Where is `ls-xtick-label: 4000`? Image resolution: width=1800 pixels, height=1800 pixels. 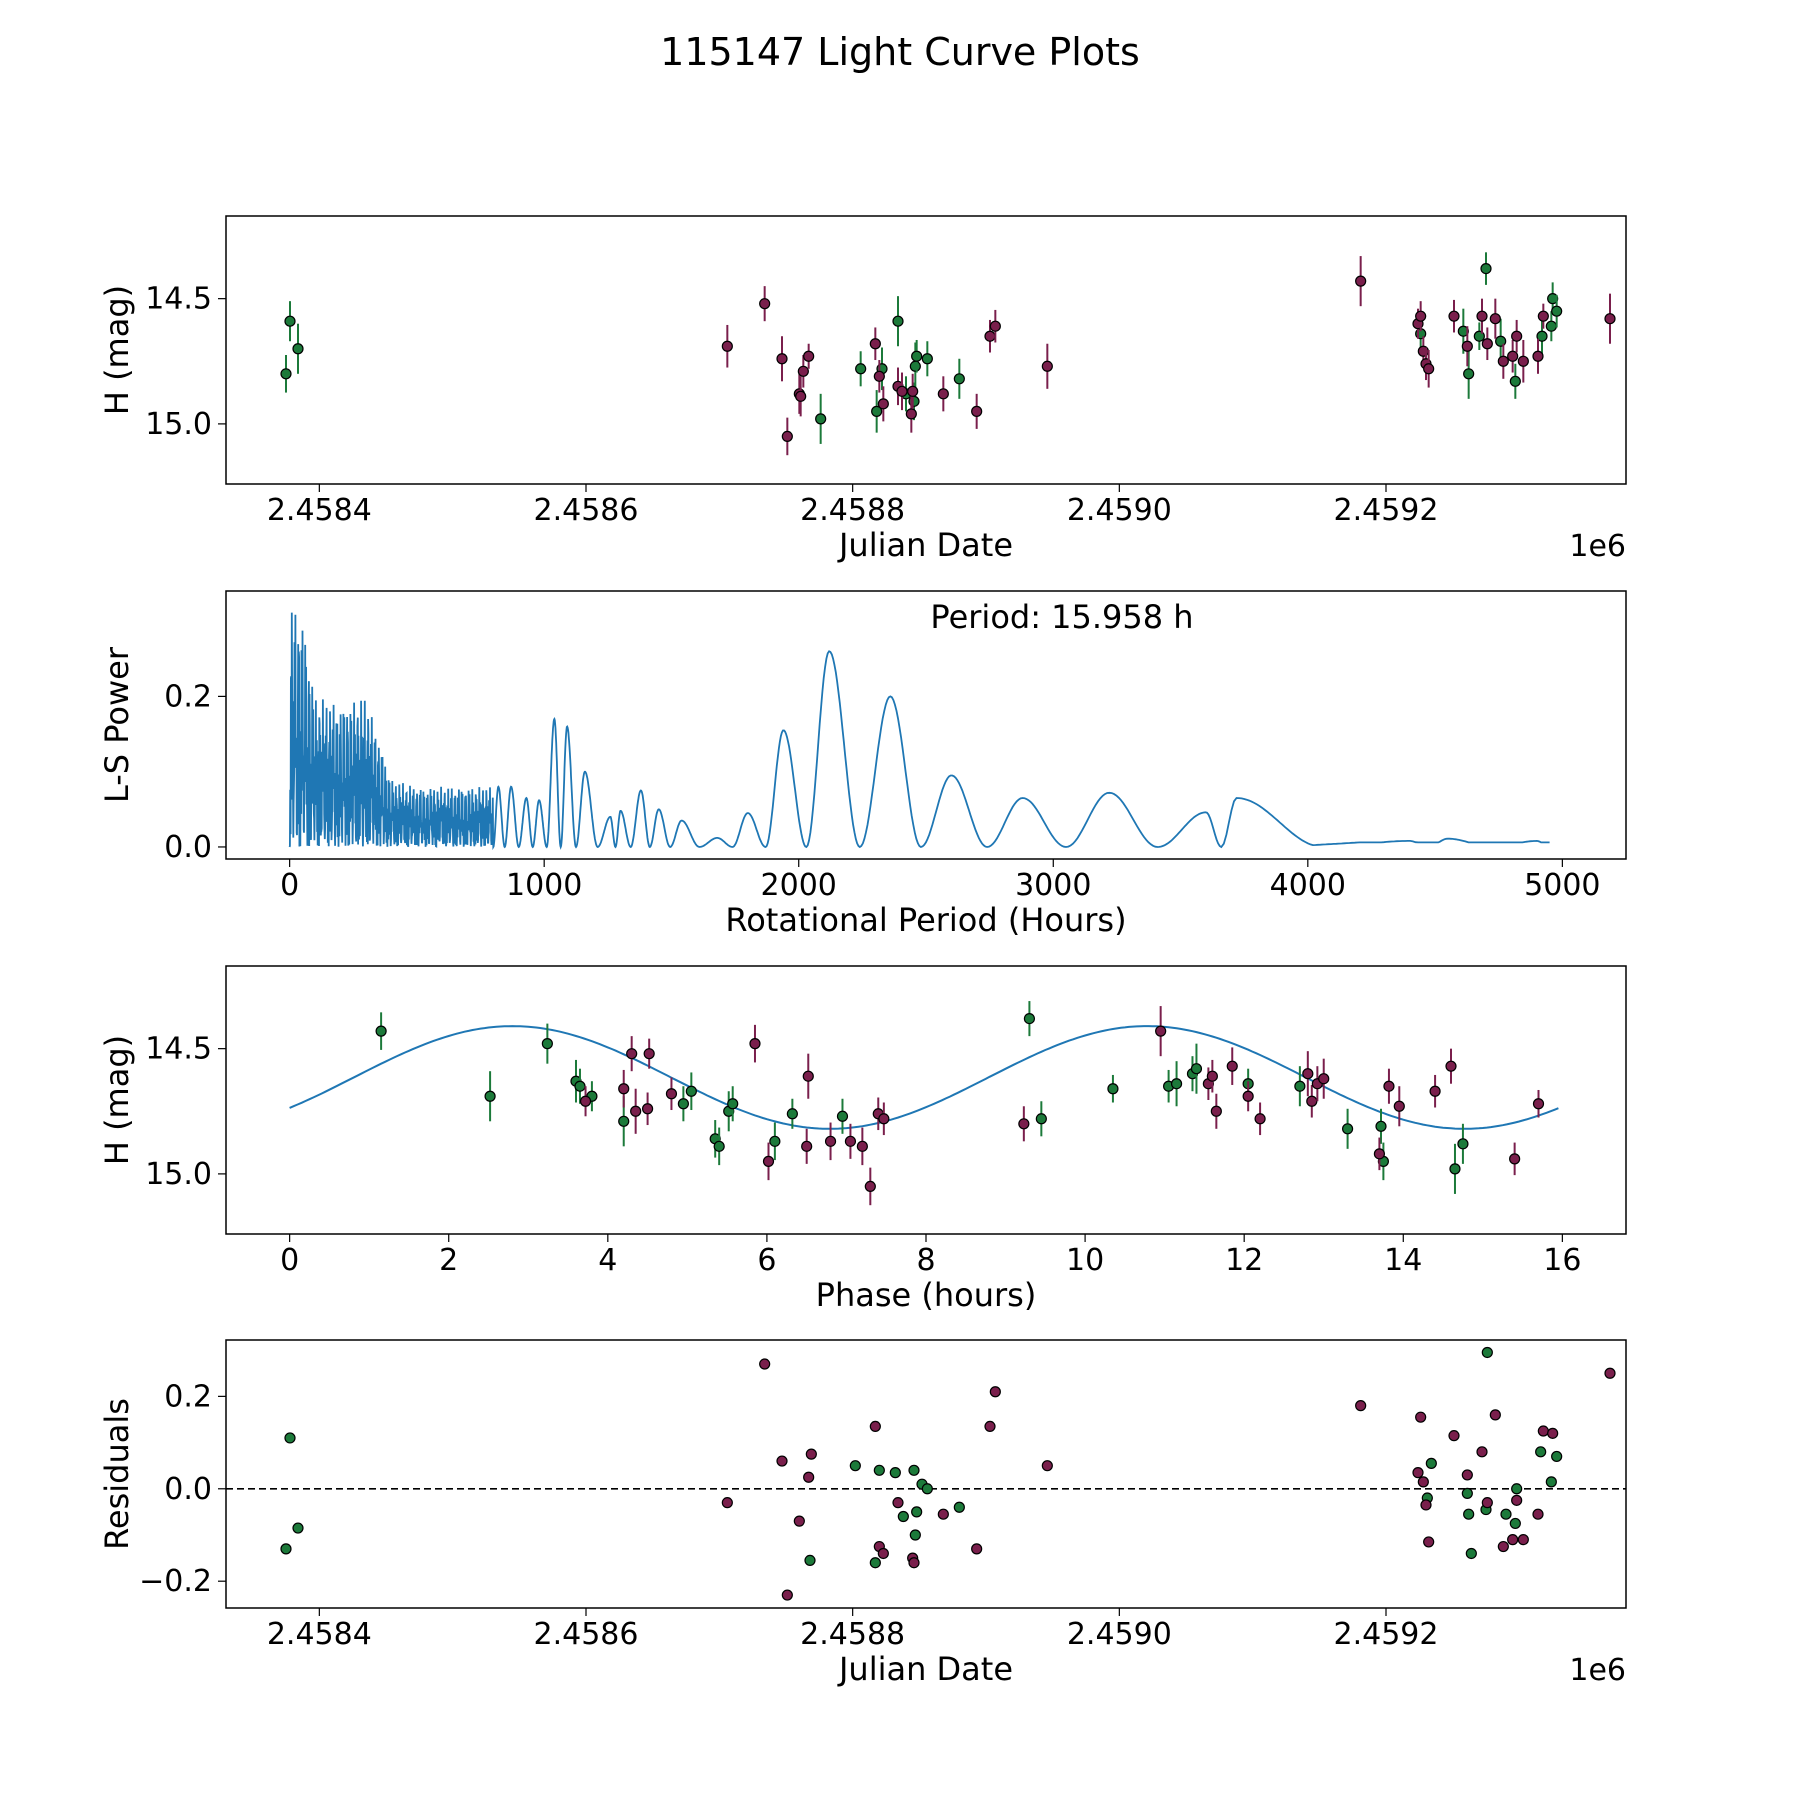
ls-xtick-label: 4000 is located at coordinates (1308, 885).